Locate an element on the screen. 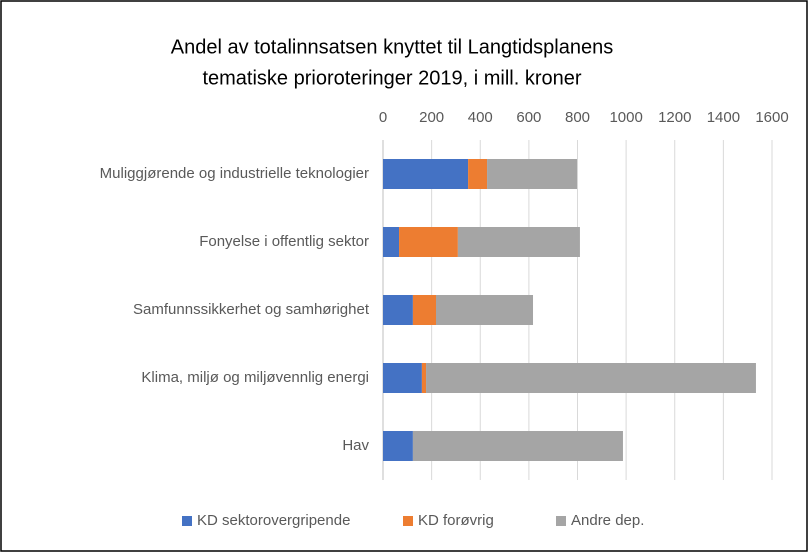 This screenshot has width=808, height=552. x-tick-label: 1200 is located at coordinates (674, 117).